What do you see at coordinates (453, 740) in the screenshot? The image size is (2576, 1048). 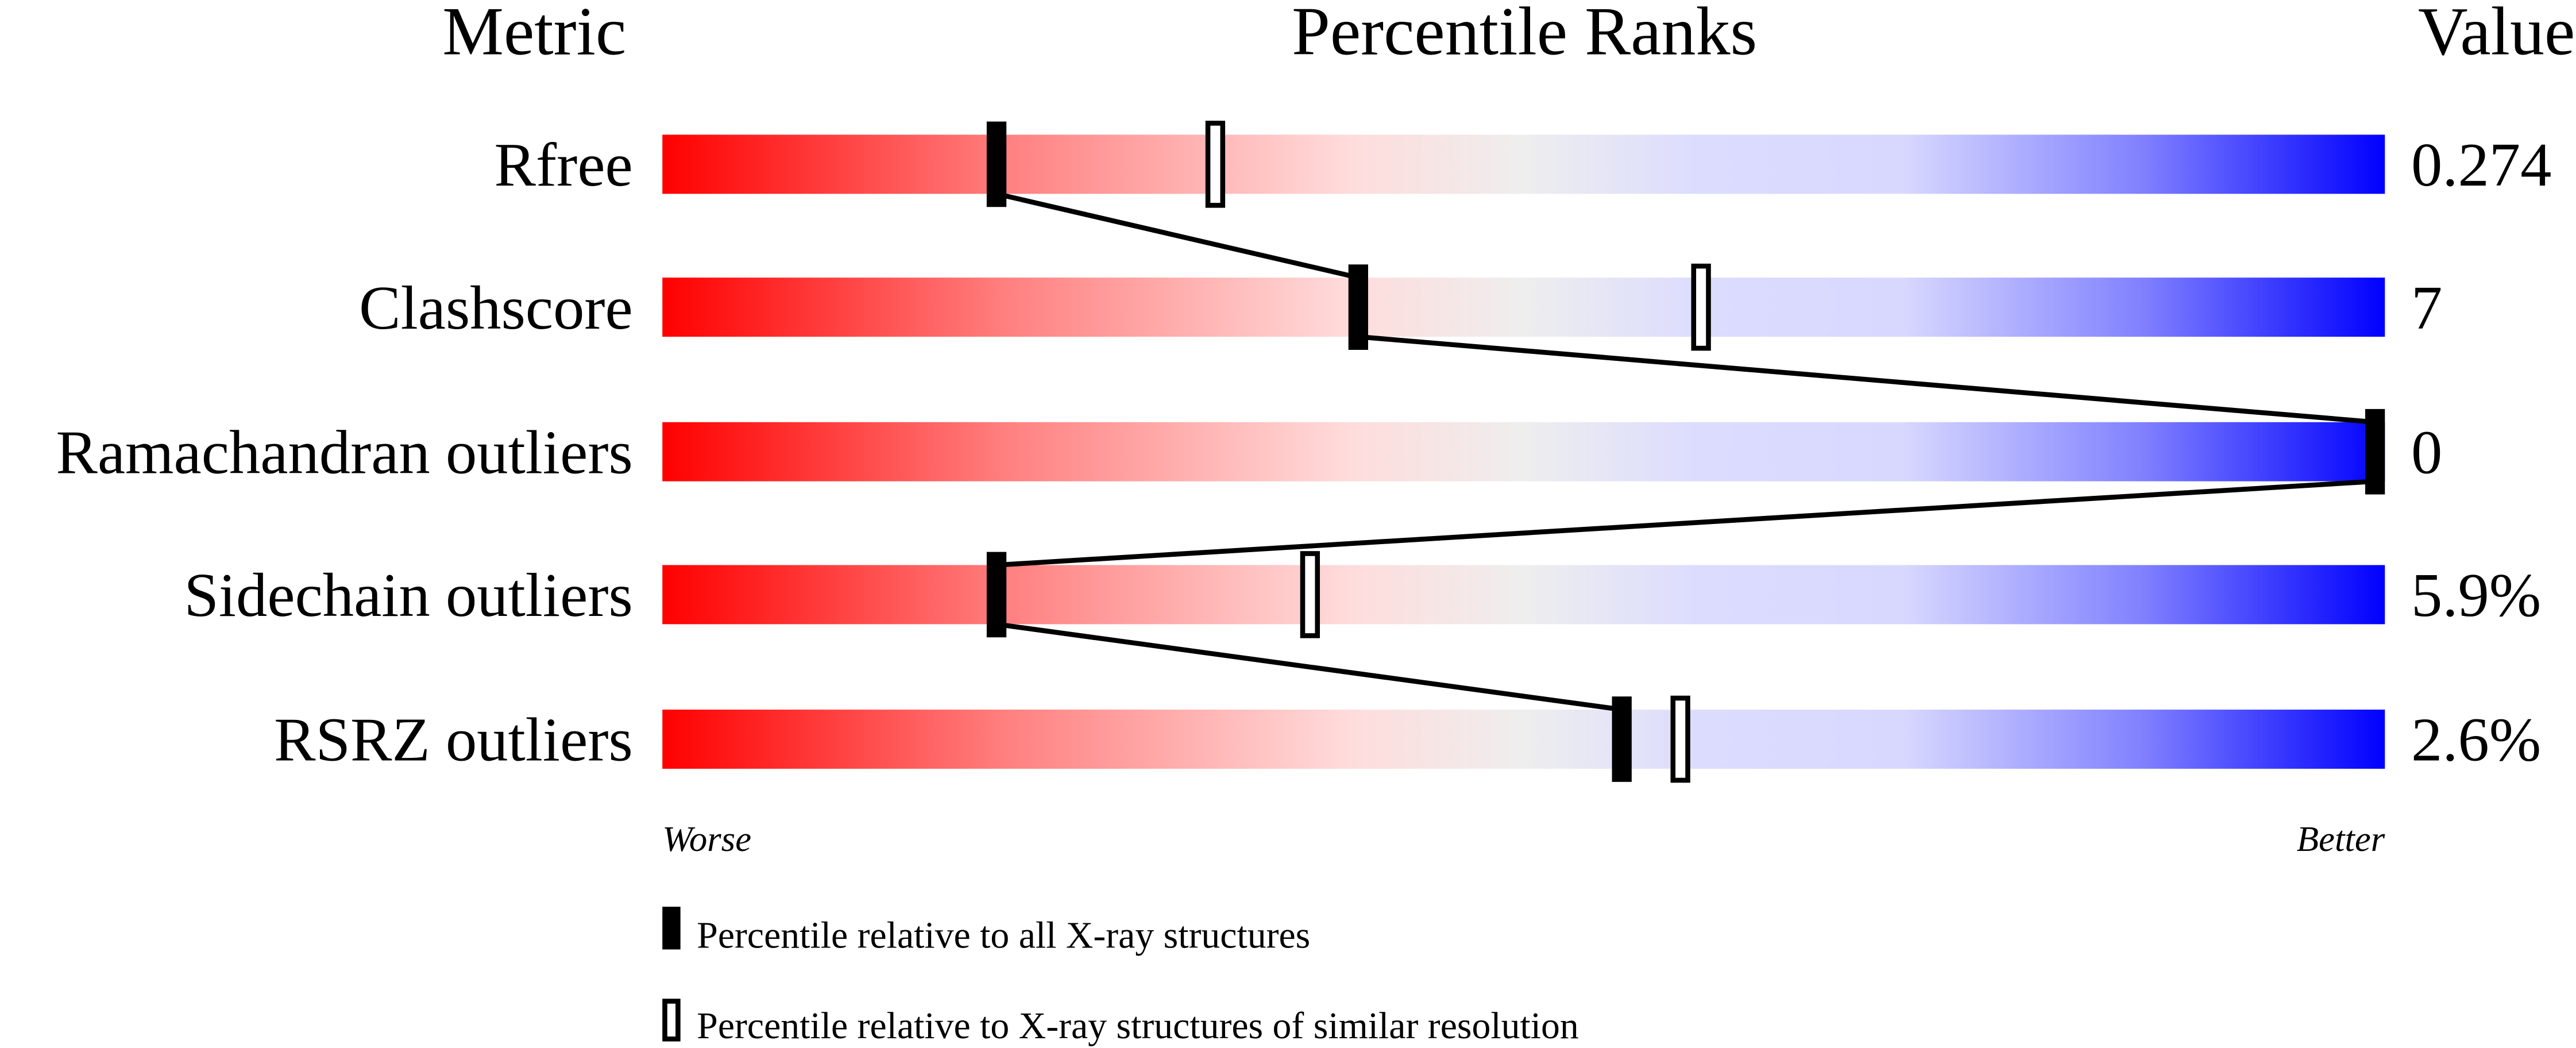 I see `metric-label: RSRZ outliers` at bounding box center [453, 740].